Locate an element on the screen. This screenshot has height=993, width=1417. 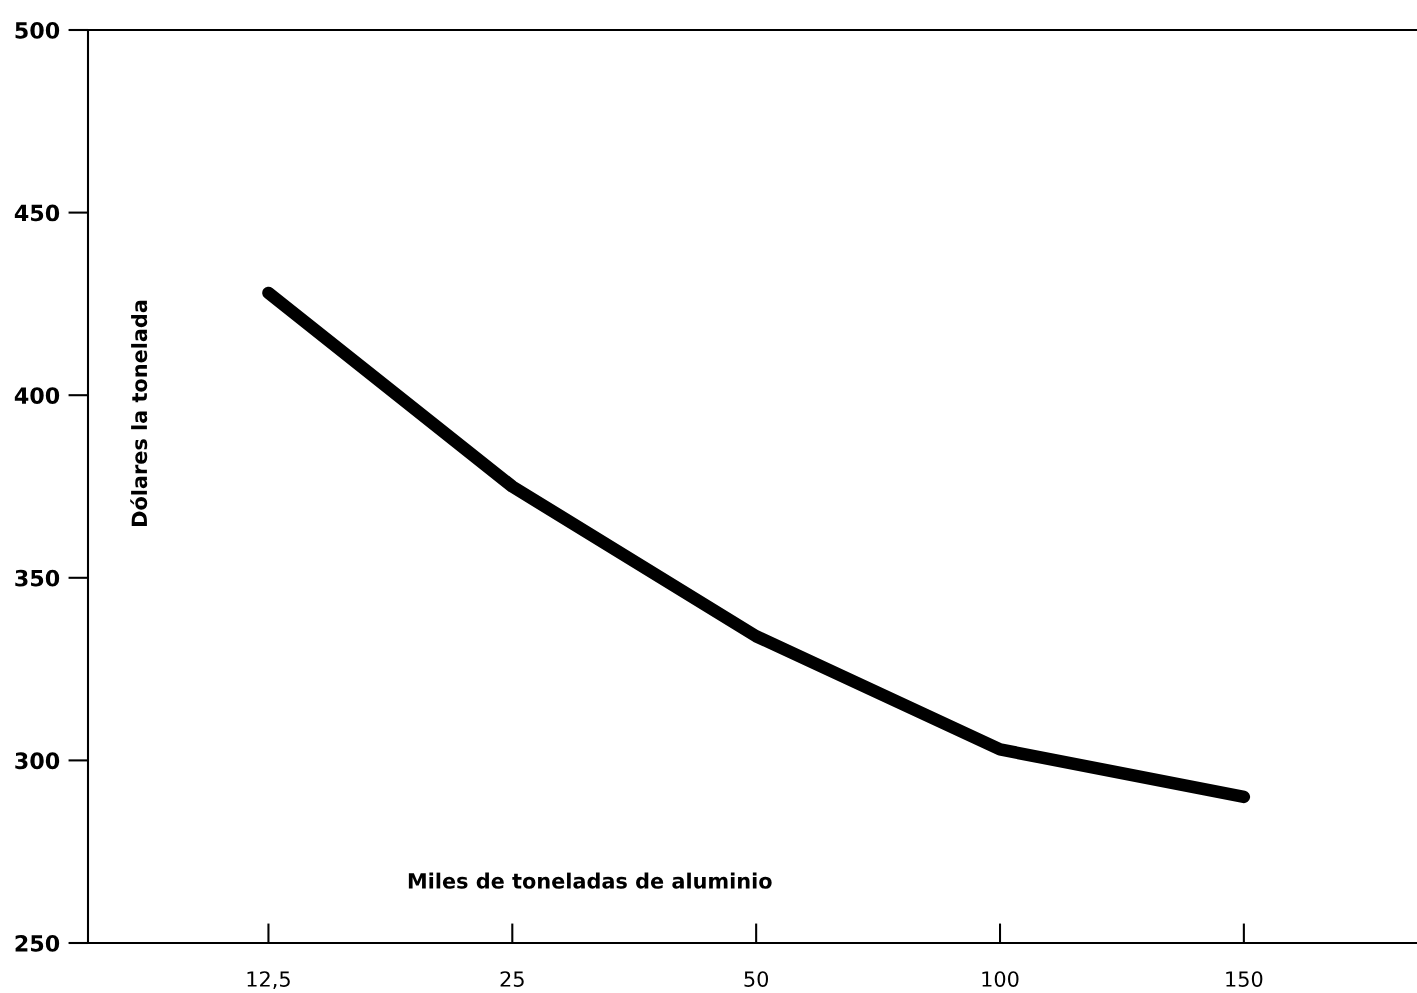
x-axis-title: Miles de toneladas de aluminio is located at coordinates (590, 880).